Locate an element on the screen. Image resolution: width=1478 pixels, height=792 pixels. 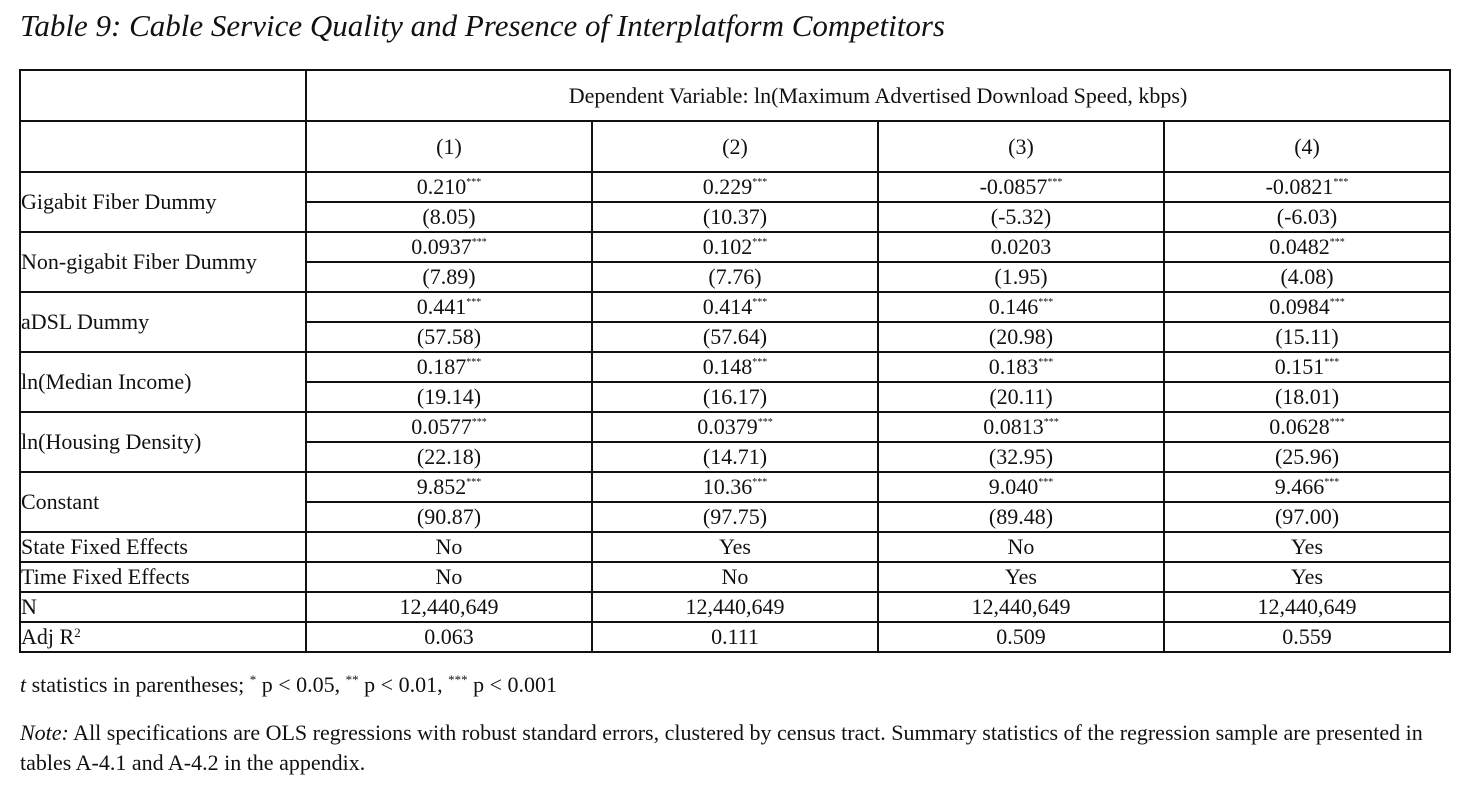
tstat-cell: (-6.03) is located at coordinates (1307, 217).